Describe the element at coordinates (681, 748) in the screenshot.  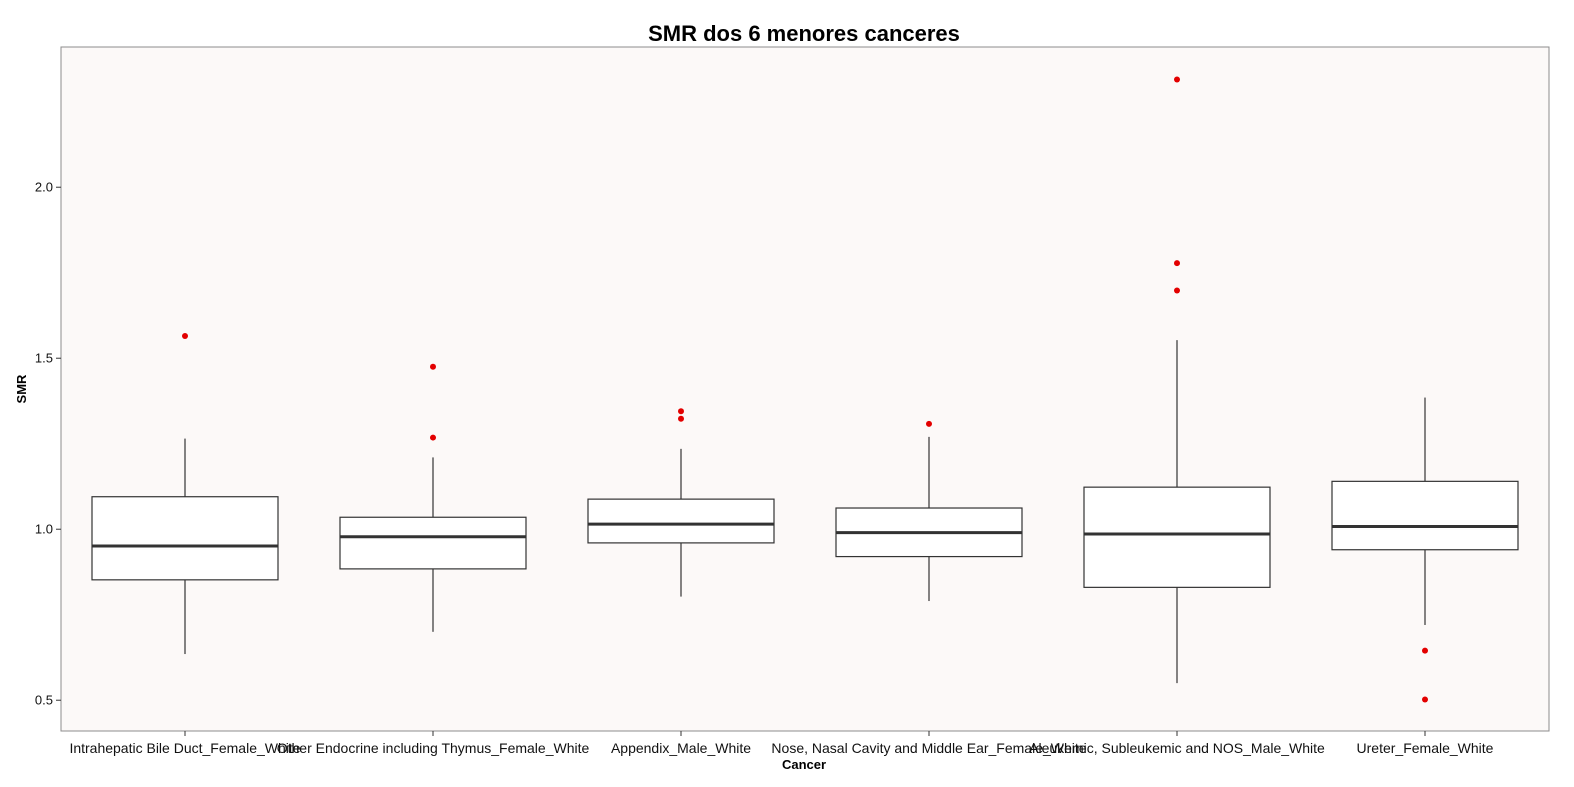
I see `x-tick-label: Appendix_Male_White` at that location.